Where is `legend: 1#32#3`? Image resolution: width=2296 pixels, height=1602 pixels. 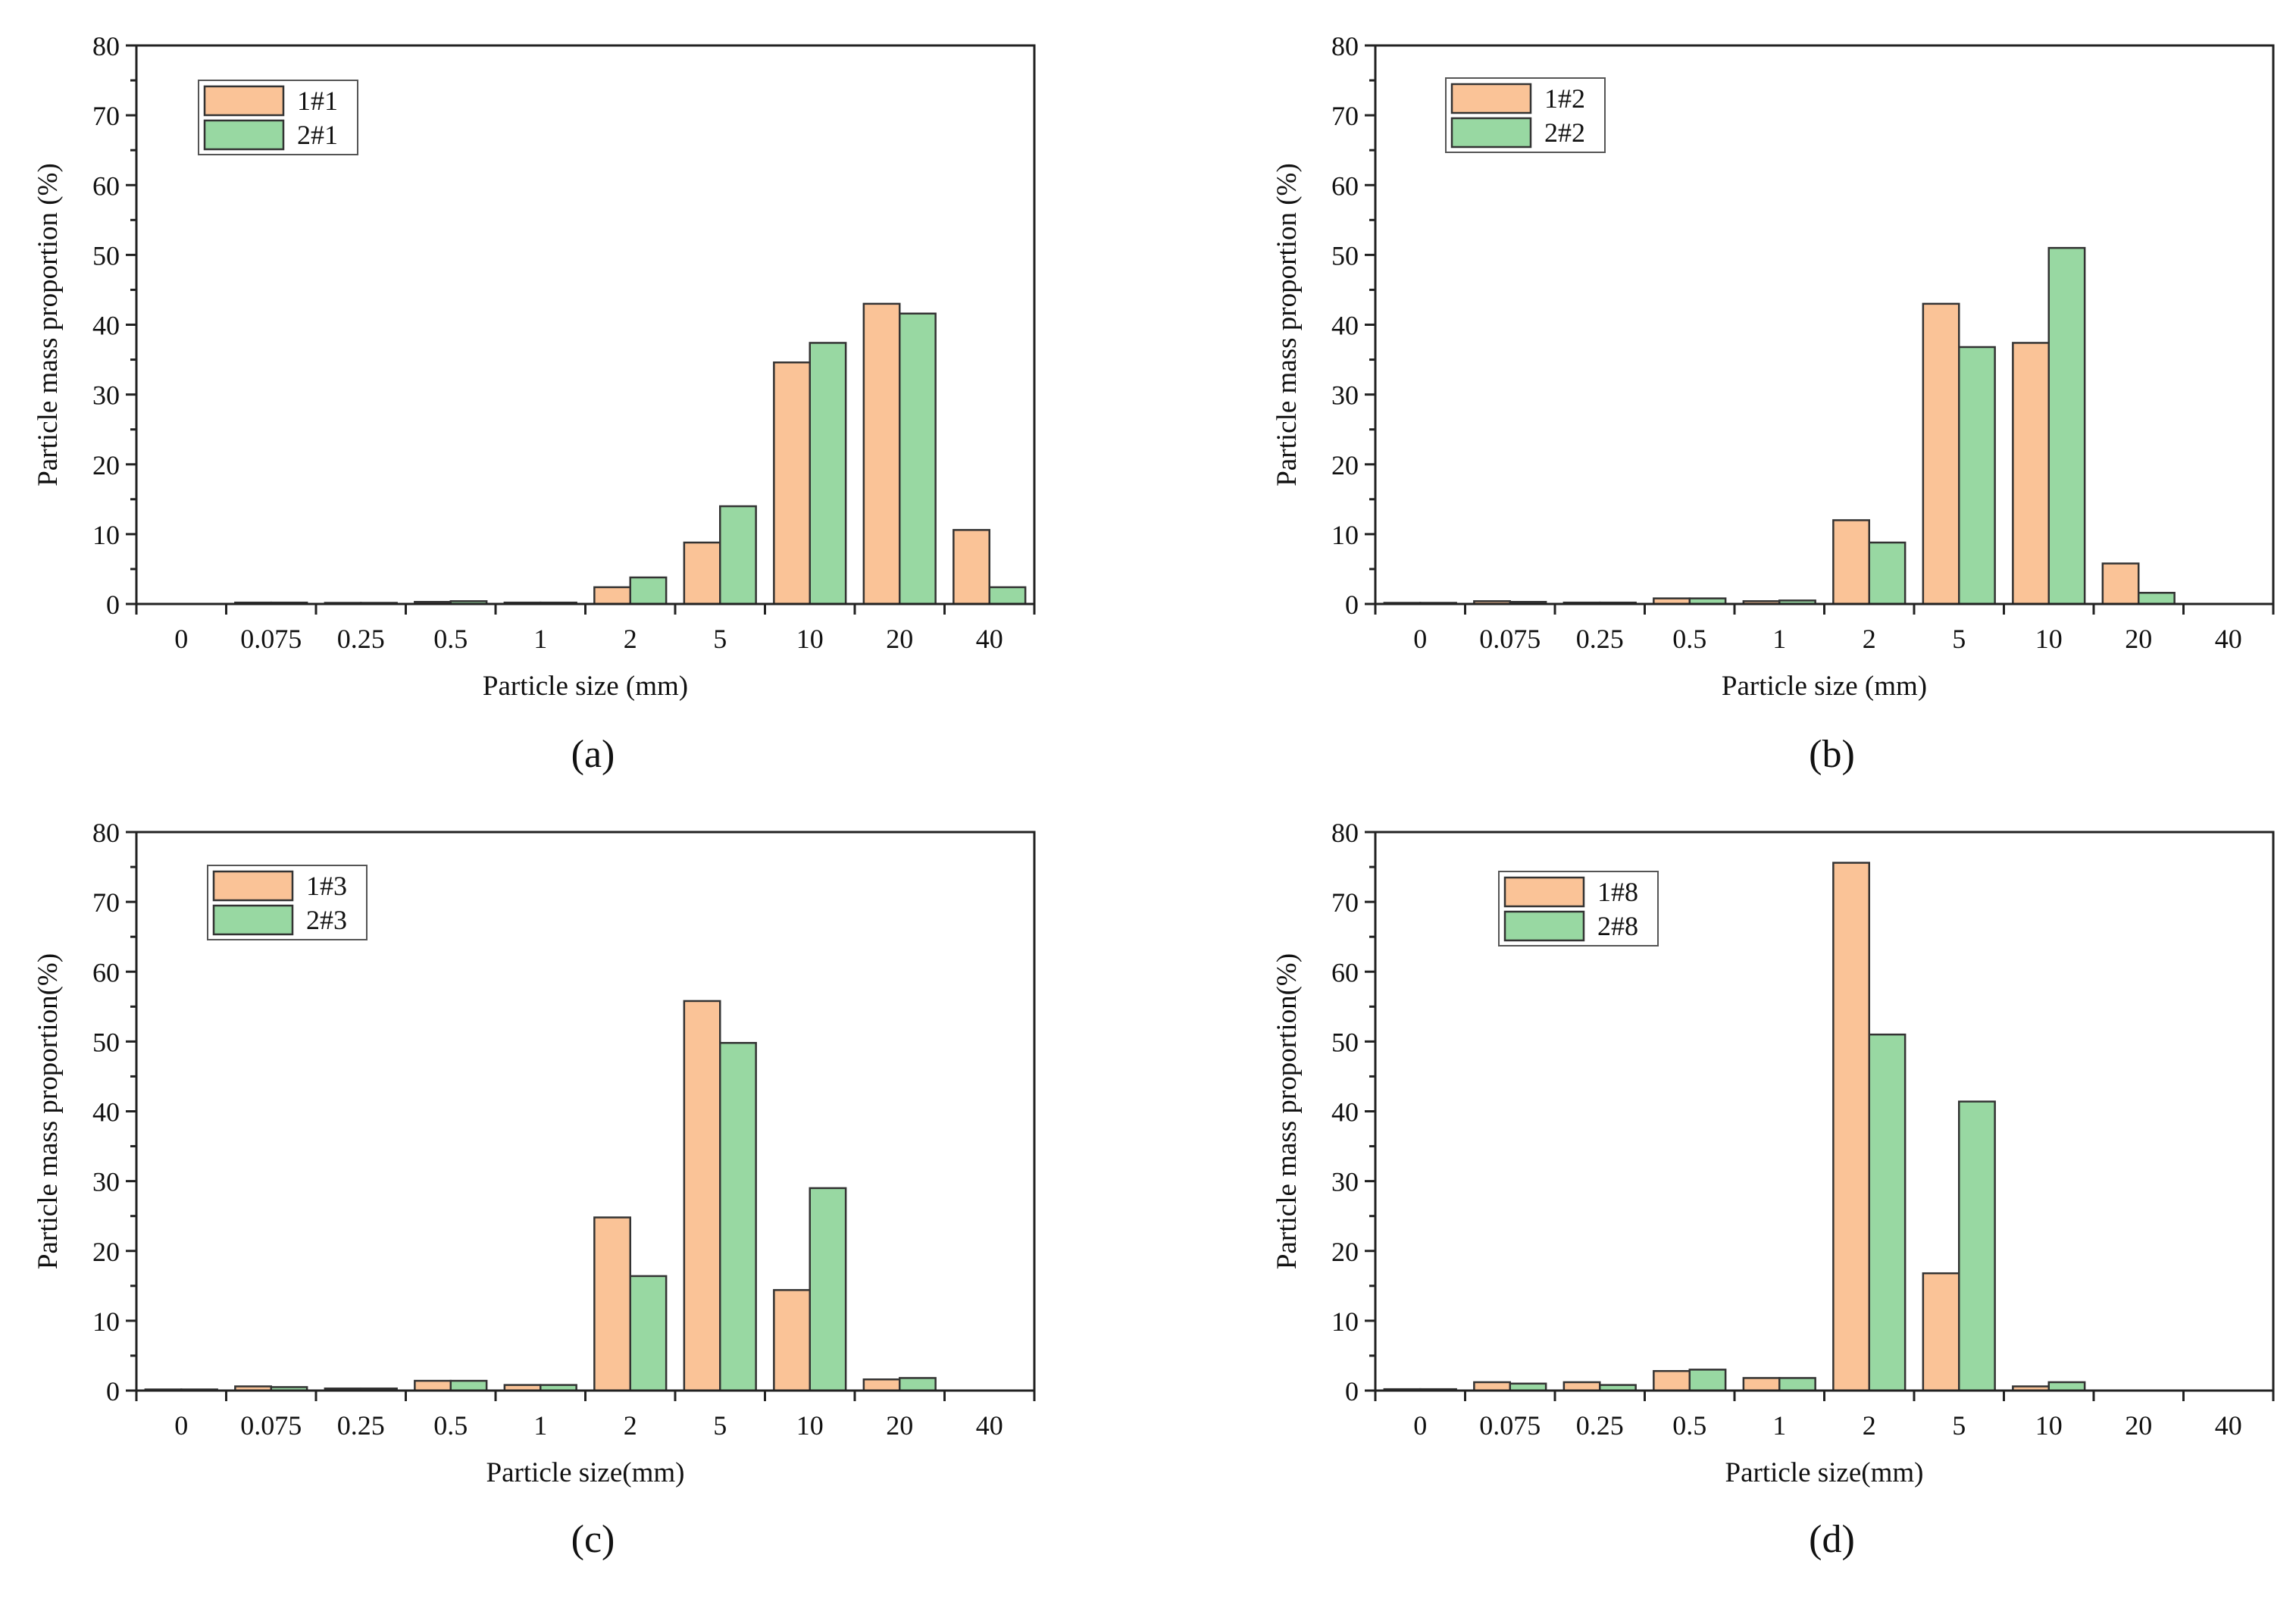 legend: 1#32#3 is located at coordinates (288, 902).